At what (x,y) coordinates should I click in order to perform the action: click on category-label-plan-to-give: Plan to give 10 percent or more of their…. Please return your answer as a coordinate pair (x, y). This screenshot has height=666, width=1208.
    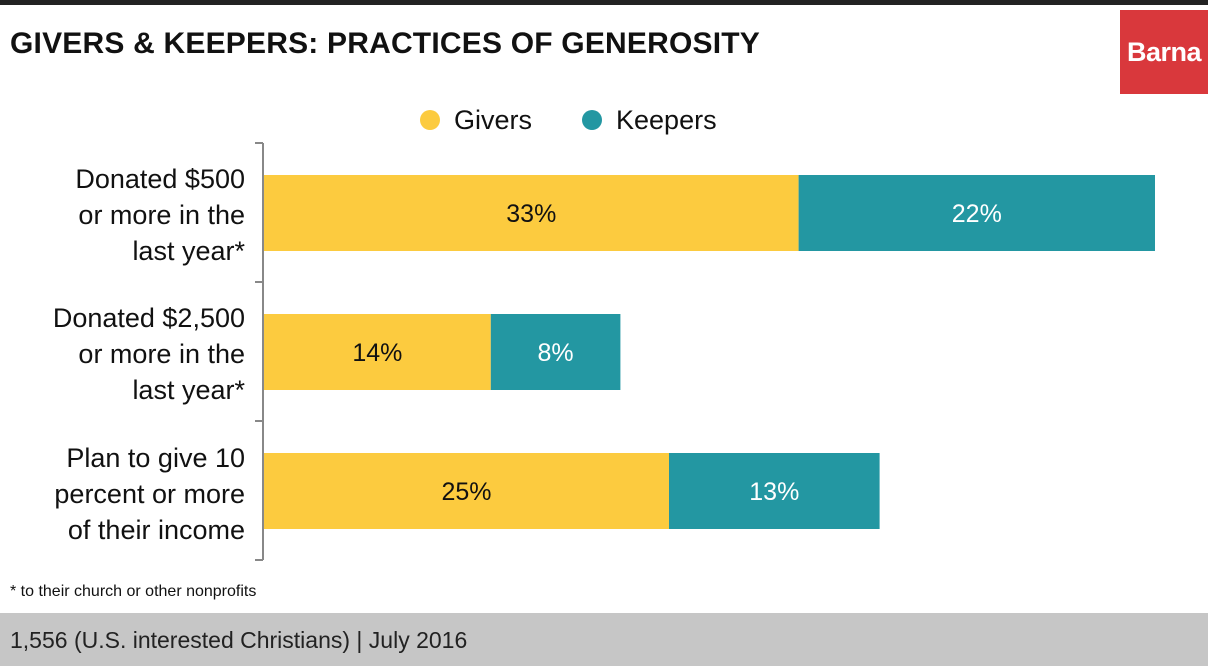
    Looking at the image, I should click on (122, 494).